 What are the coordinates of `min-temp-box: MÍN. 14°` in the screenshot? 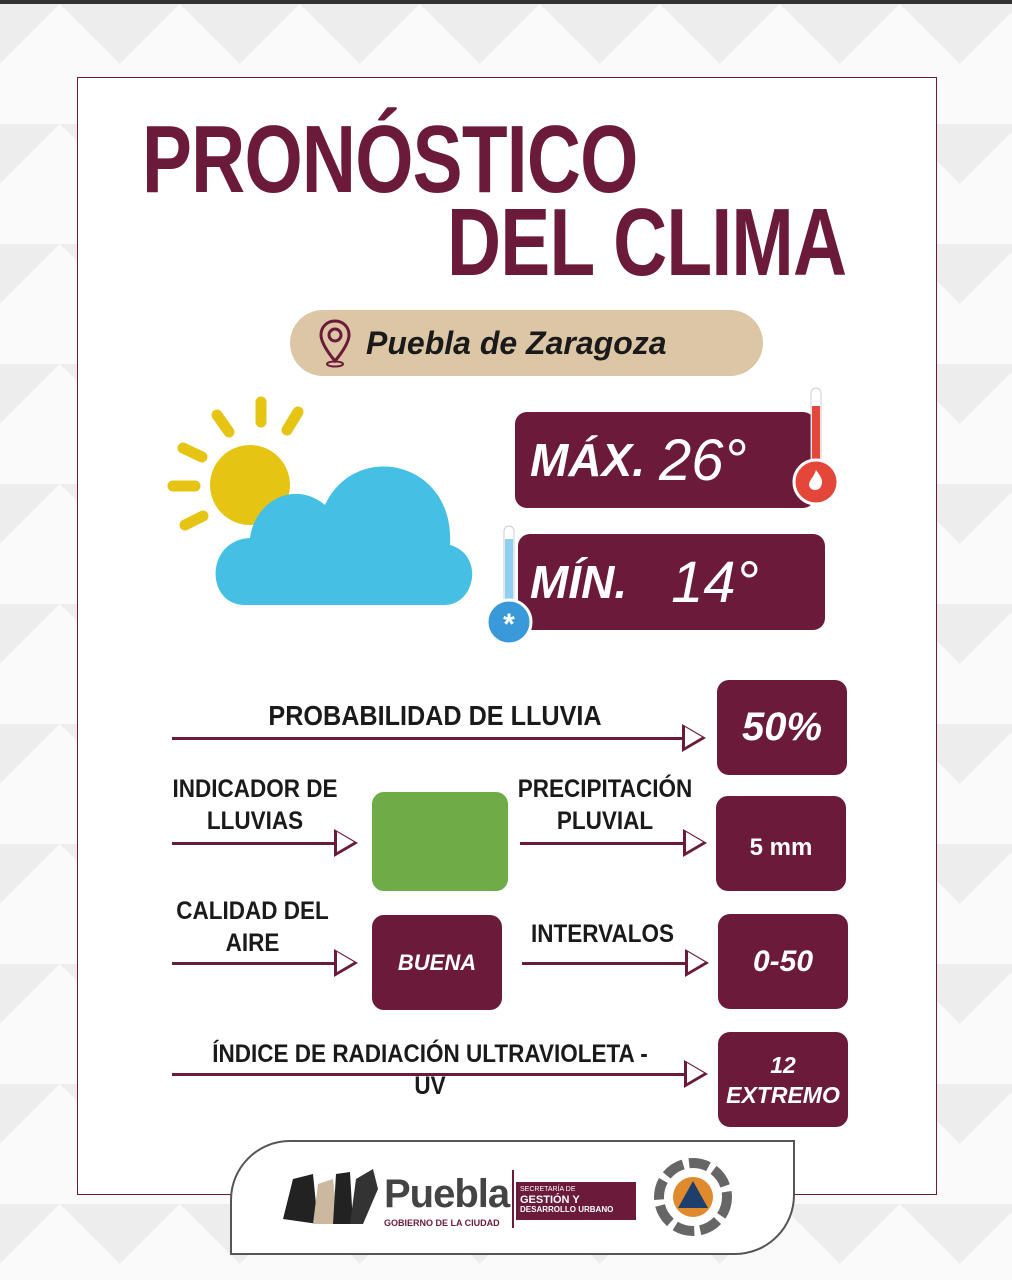 It's located at (671, 582).